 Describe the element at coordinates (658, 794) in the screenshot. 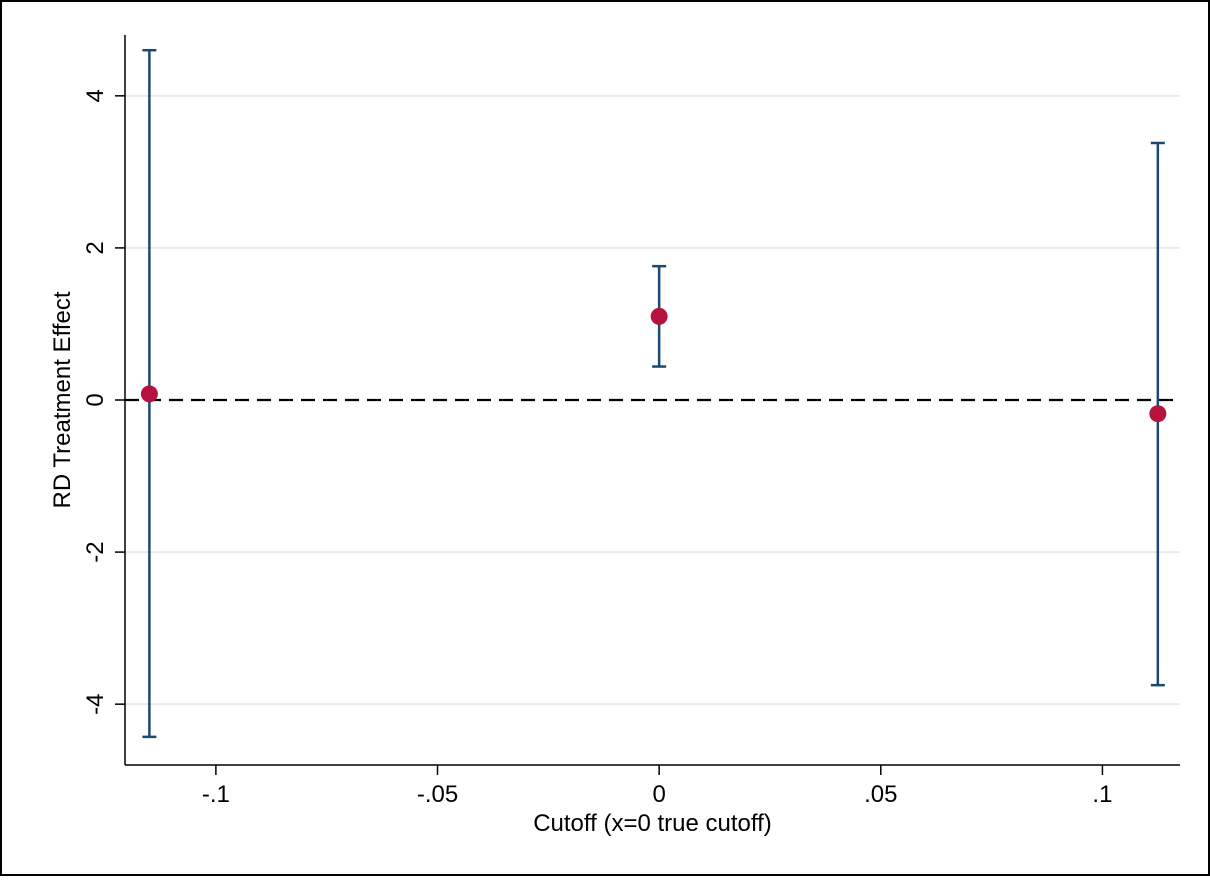

I see `x-tick-label: 0` at that location.